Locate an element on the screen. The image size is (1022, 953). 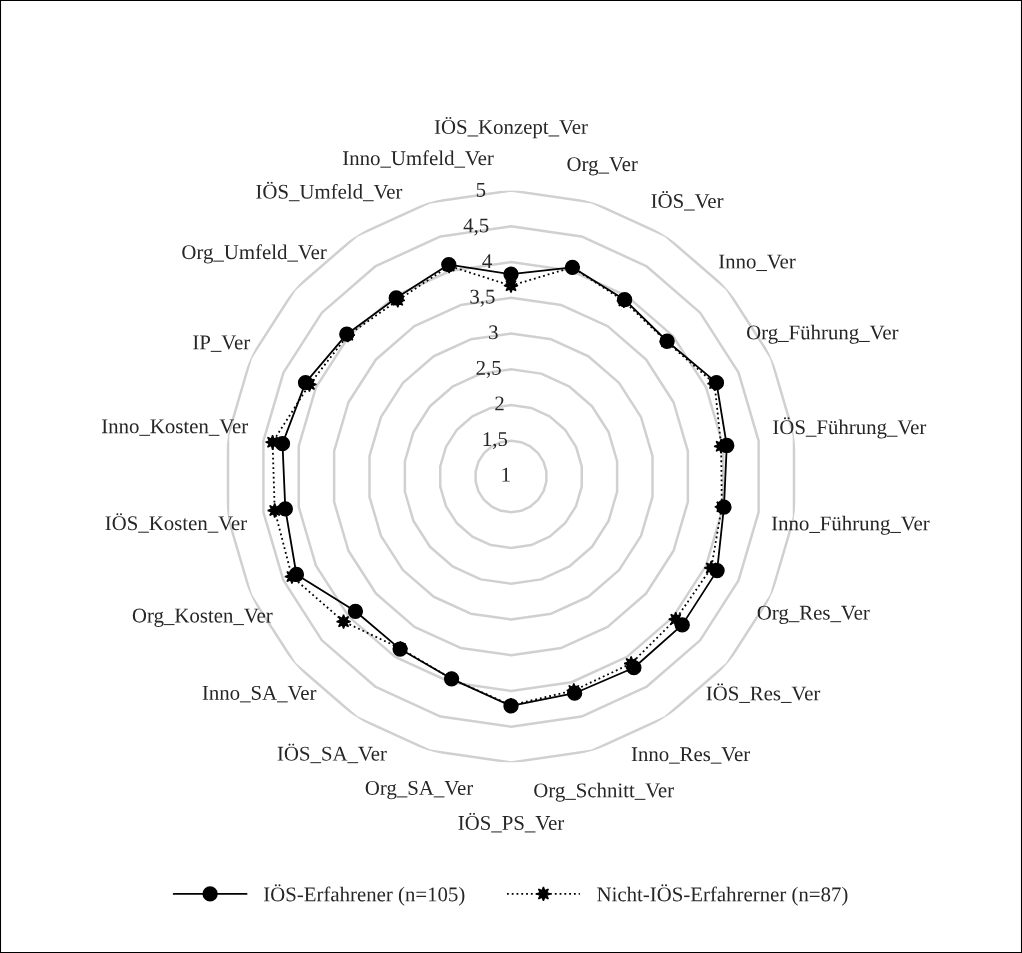
spoke-label: Org_Führung_Ver is located at coordinates (822, 334).